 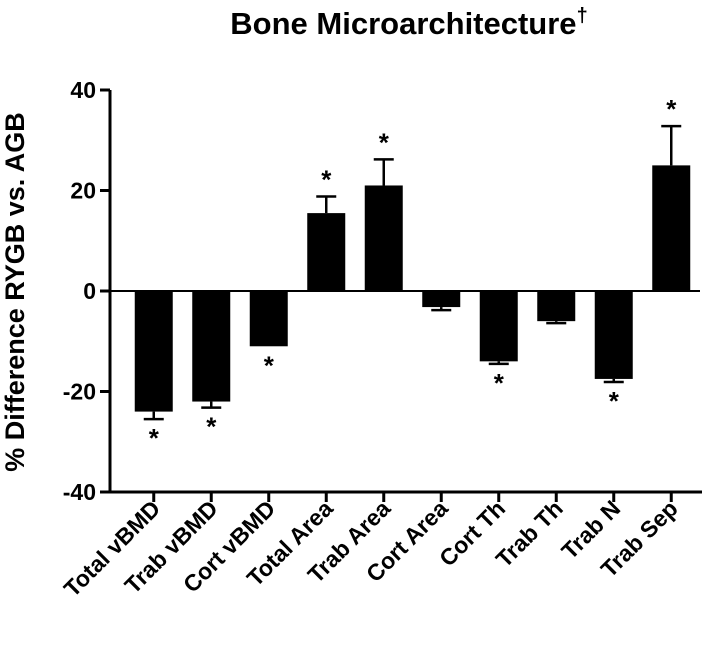 What do you see at coordinates (582, 16) in the screenshot?
I see `chart-title-mark: †` at bounding box center [582, 16].